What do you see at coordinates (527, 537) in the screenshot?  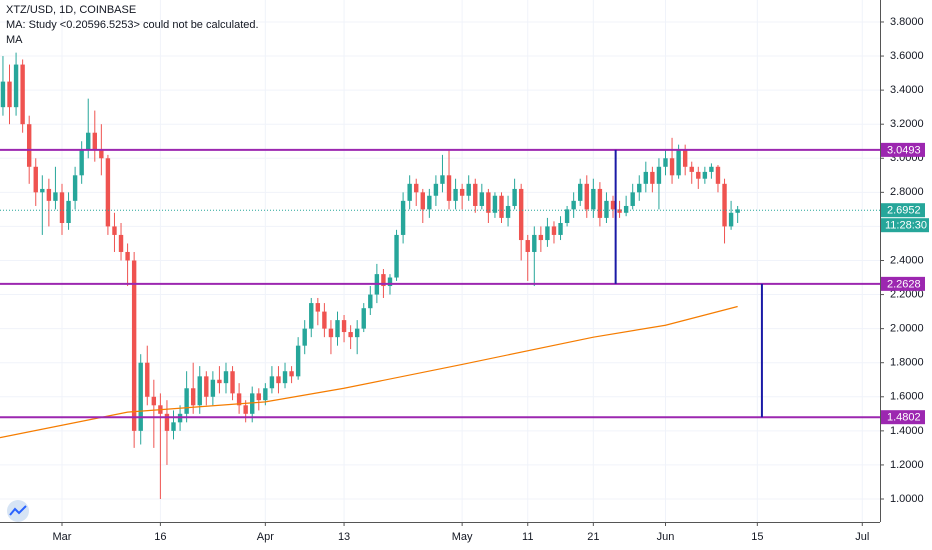 I see `x-tick-label: 11` at bounding box center [527, 537].